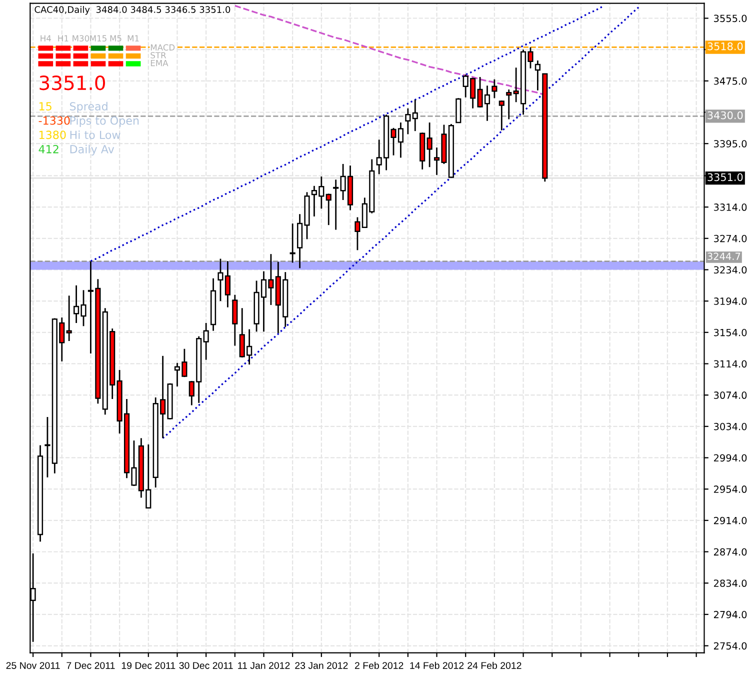 The height and width of the screenshot is (673, 754). I want to click on ref-line-label: 3518.0, so click(725, 46).